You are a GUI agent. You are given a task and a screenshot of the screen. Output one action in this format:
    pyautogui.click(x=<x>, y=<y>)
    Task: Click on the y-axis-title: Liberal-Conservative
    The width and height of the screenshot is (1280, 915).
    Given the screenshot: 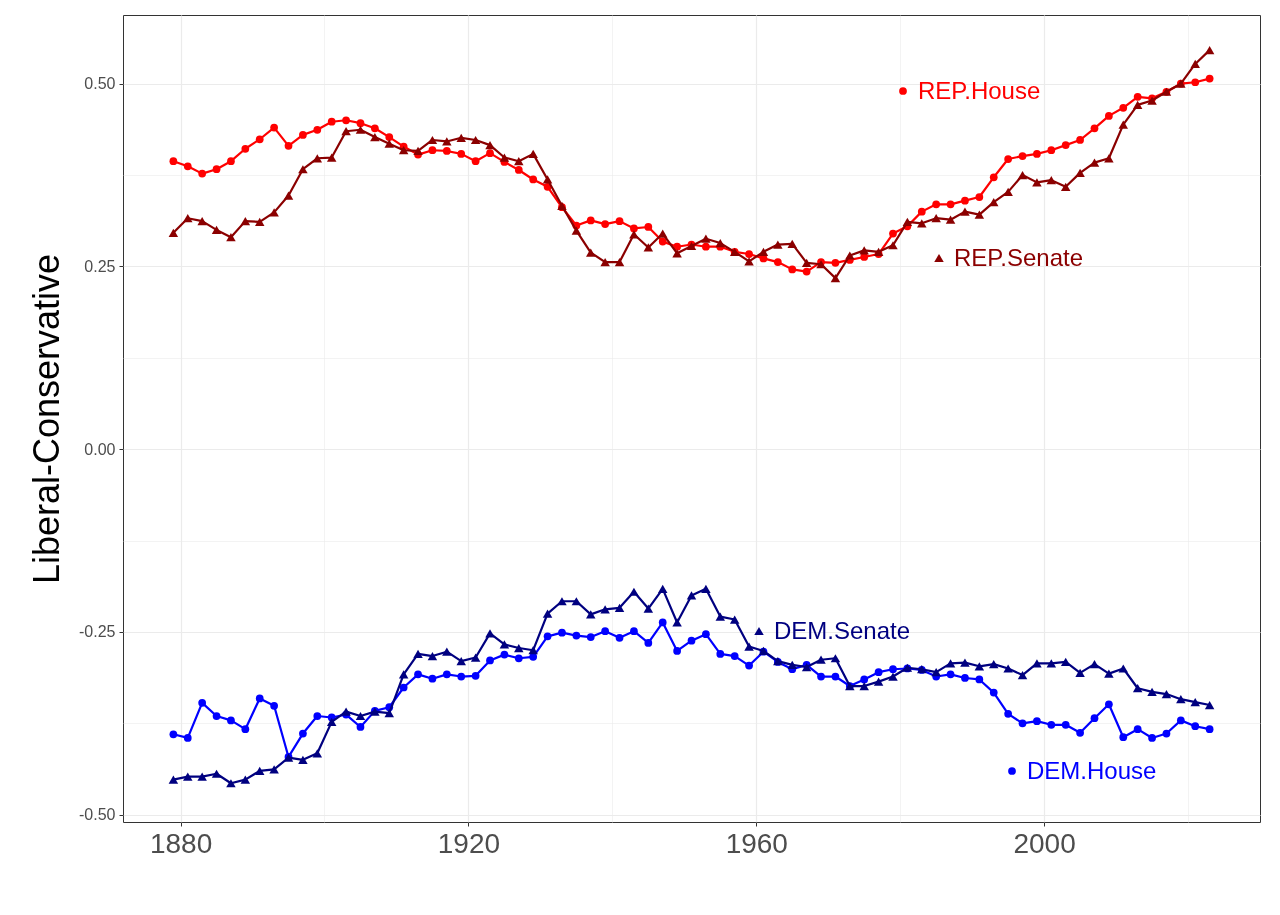 What is the action you would take?
    pyautogui.click(x=47, y=419)
    